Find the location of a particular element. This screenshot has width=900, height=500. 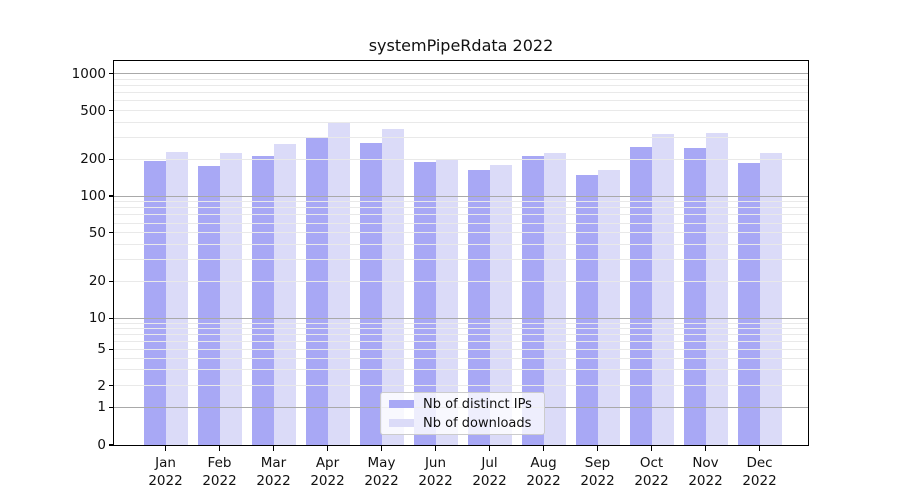

x-tick-month: May is located at coordinates (381, 463).